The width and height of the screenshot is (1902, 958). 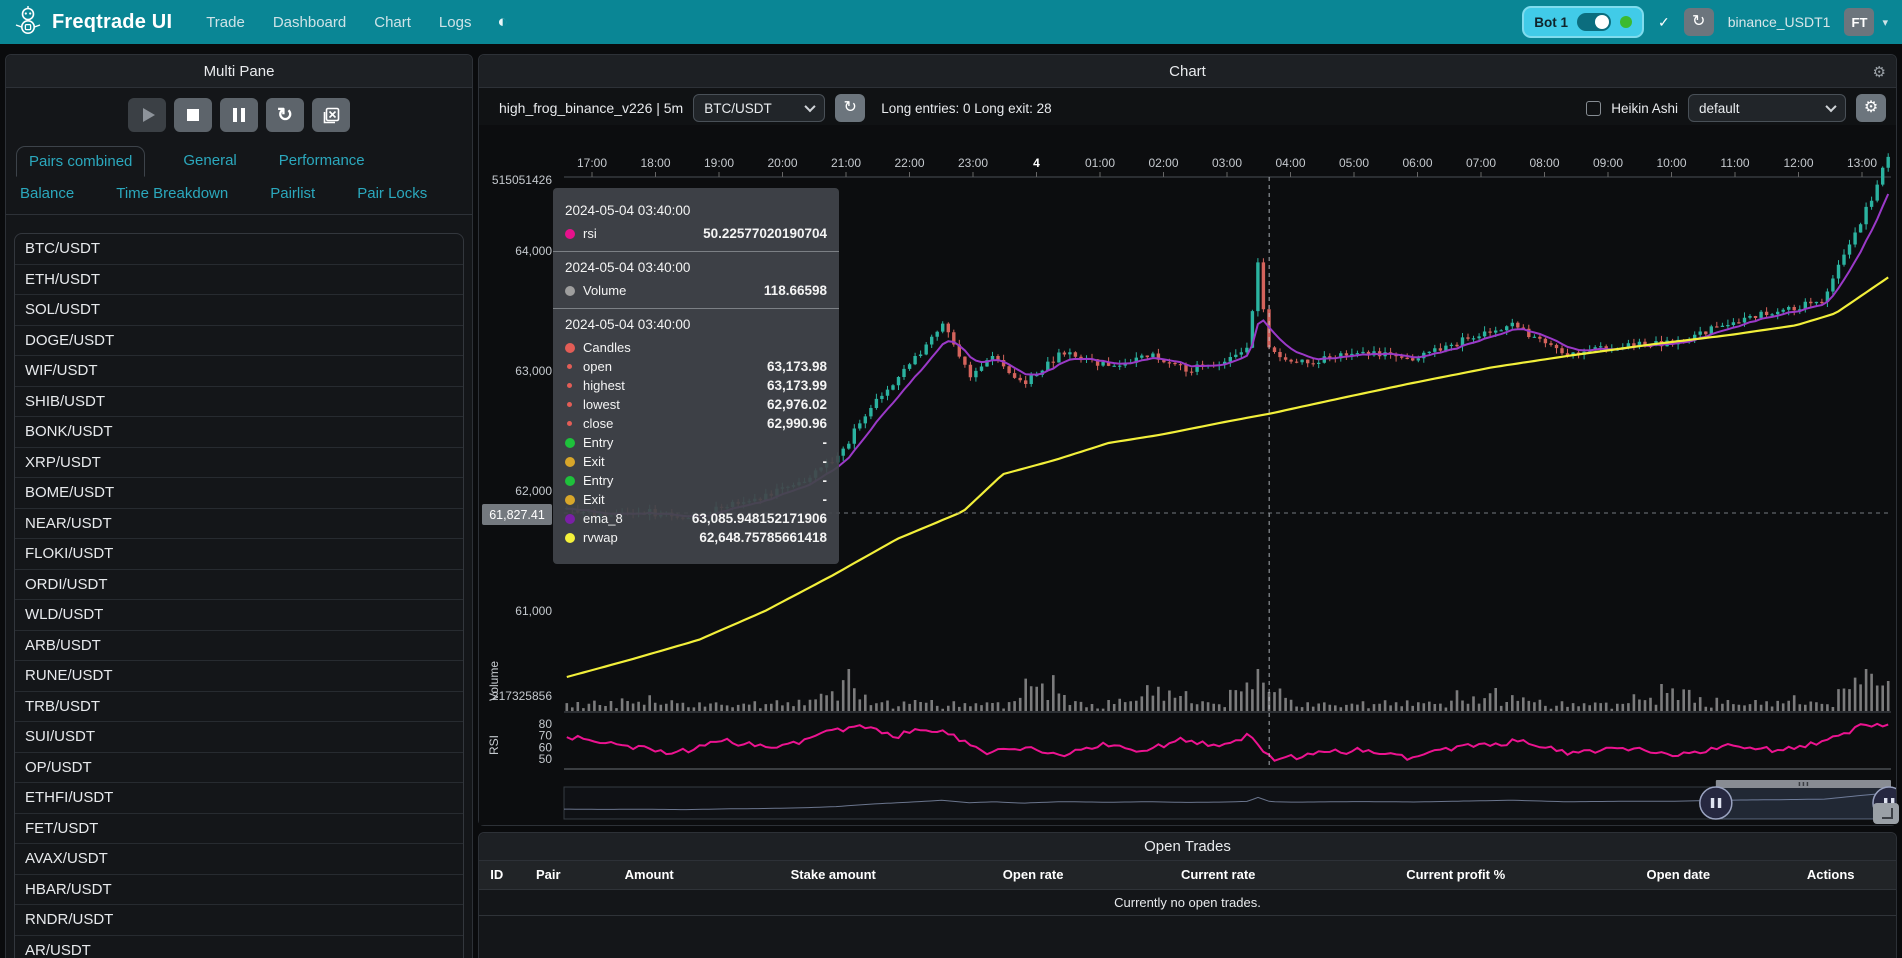 I want to click on pair-list-item: NEAR/USDT, so click(x=239, y=524).